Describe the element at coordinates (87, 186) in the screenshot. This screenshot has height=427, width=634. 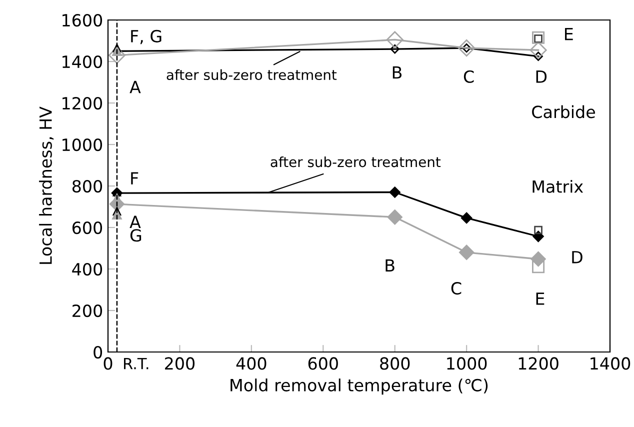
I see `y-tick-label: 800` at that location.